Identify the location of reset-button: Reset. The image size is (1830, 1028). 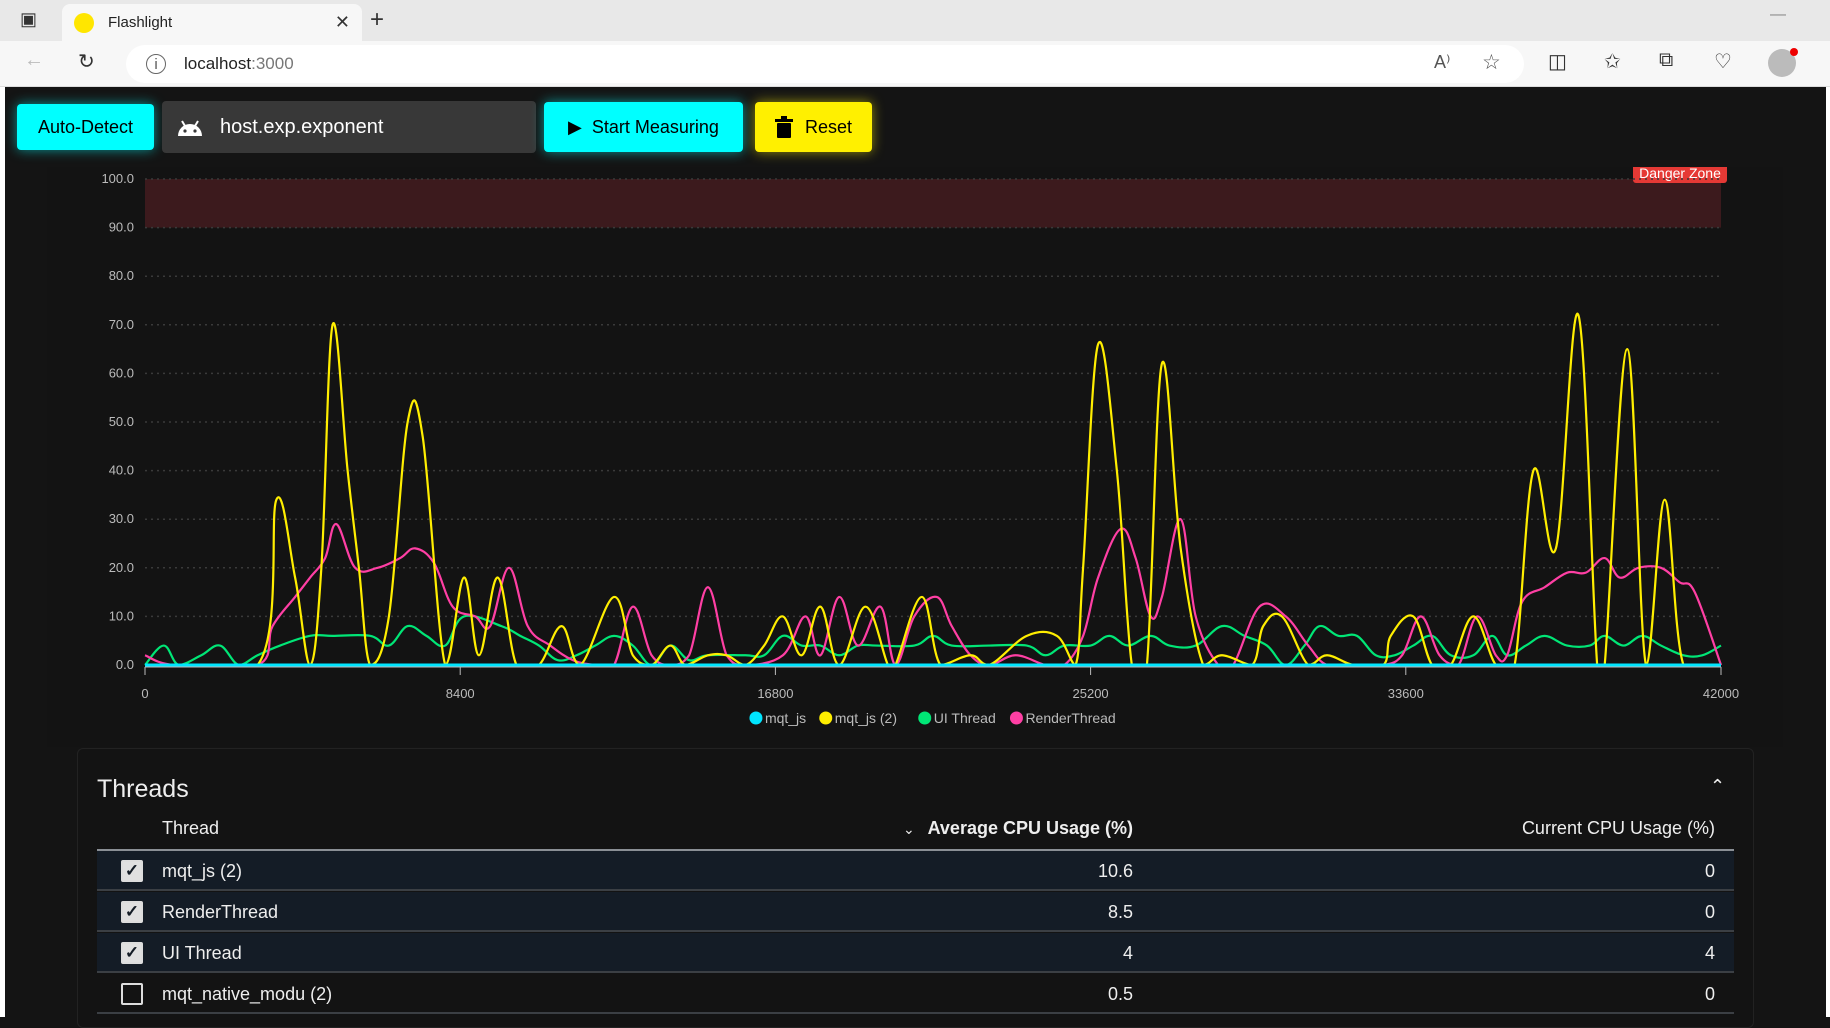
(813, 127).